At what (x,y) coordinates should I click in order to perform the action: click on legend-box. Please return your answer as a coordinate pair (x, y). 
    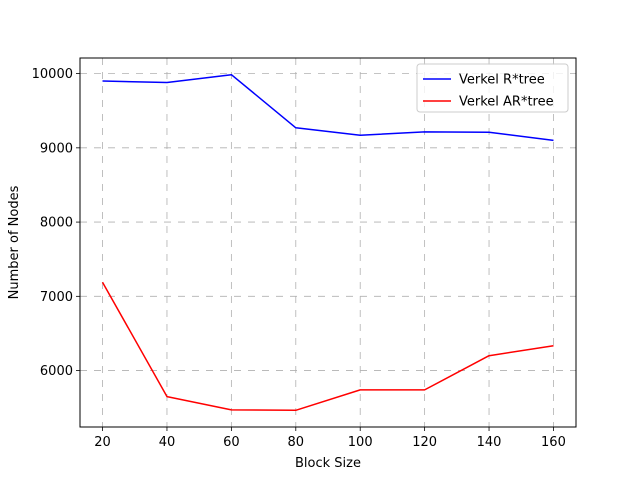
    Looking at the image, I should click on (492, 88).